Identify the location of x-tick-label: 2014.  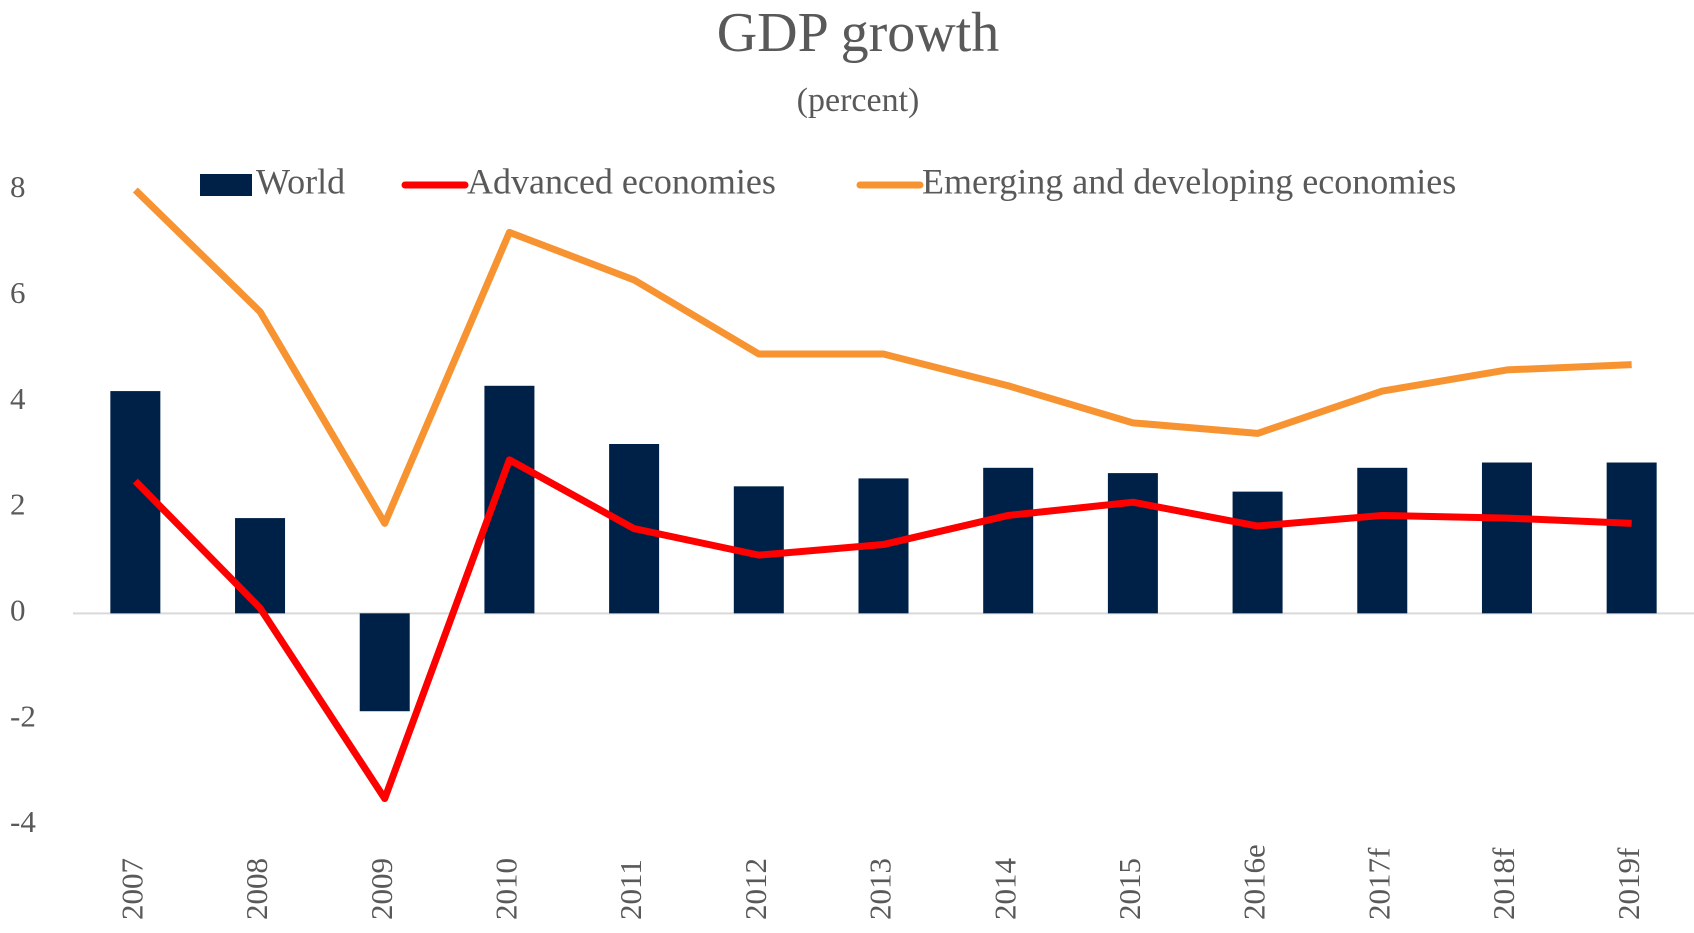
(1004, 888).